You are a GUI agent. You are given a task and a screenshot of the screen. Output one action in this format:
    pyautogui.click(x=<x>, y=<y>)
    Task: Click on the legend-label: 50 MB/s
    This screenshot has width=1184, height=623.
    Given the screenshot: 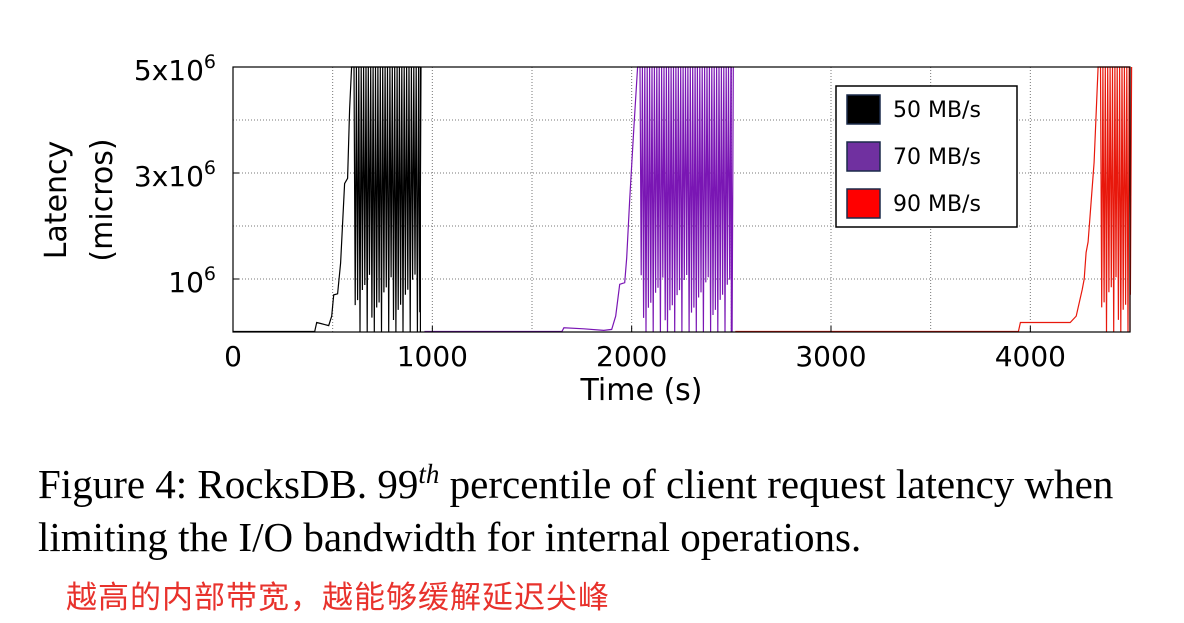 What is the action you would take?
    pyautogui.click(x=937, y=110)
    